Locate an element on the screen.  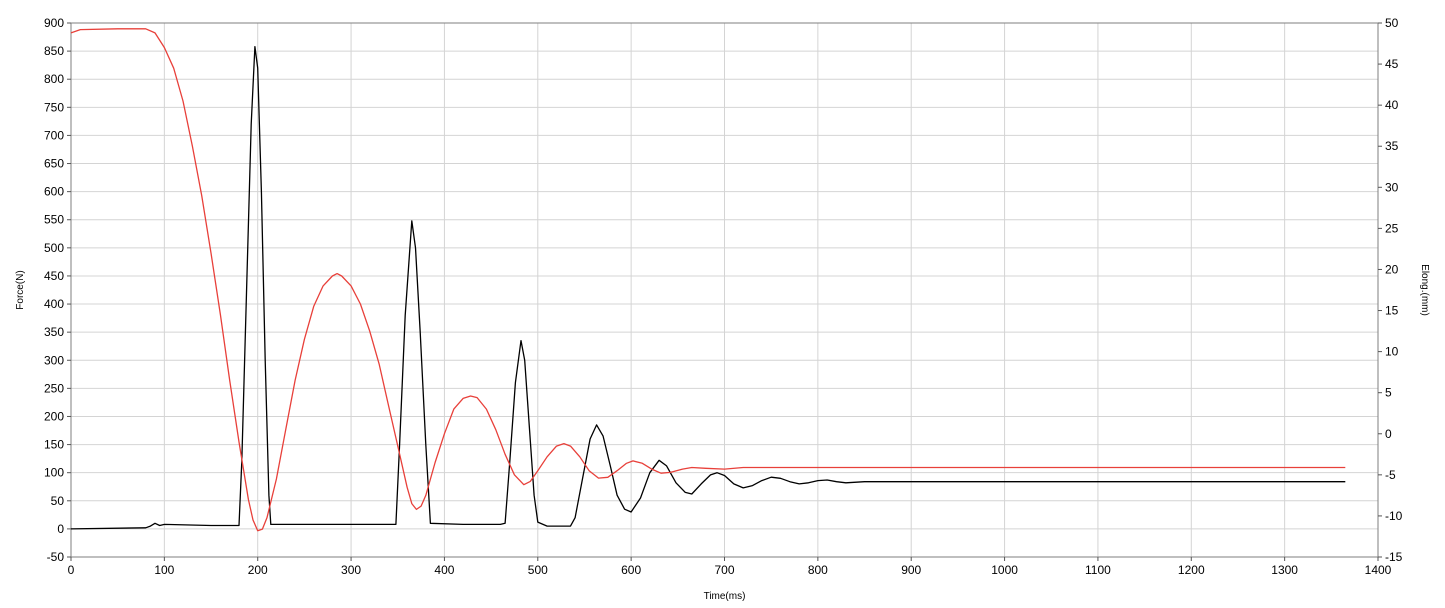
y-right-tick-label: -15 is located at coordinates (1394, 557).